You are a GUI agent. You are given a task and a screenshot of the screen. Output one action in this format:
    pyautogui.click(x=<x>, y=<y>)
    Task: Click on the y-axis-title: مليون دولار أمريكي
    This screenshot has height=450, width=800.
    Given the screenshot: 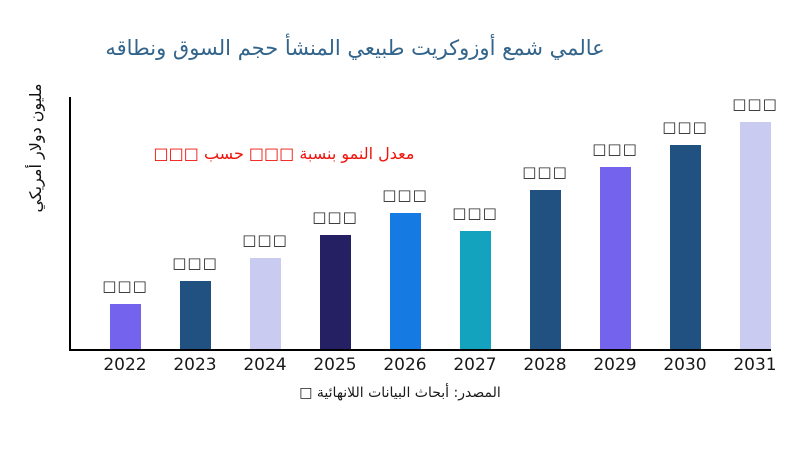 What is the action you would take?
    pyautogui.click(x=35, y=148)
    